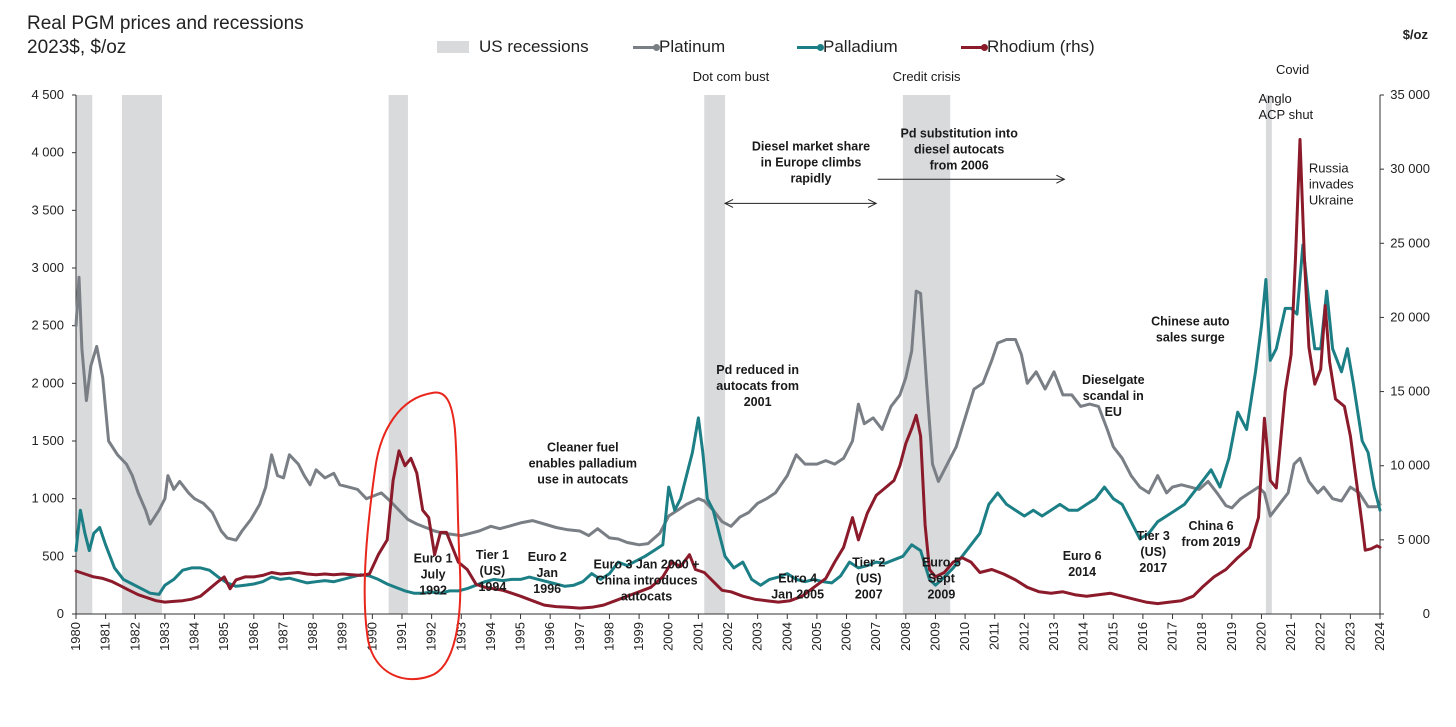 The image size is (1456, 727). I want to click on annotation-euro2: Euro 2 Jan 1996, so click(547, 573).